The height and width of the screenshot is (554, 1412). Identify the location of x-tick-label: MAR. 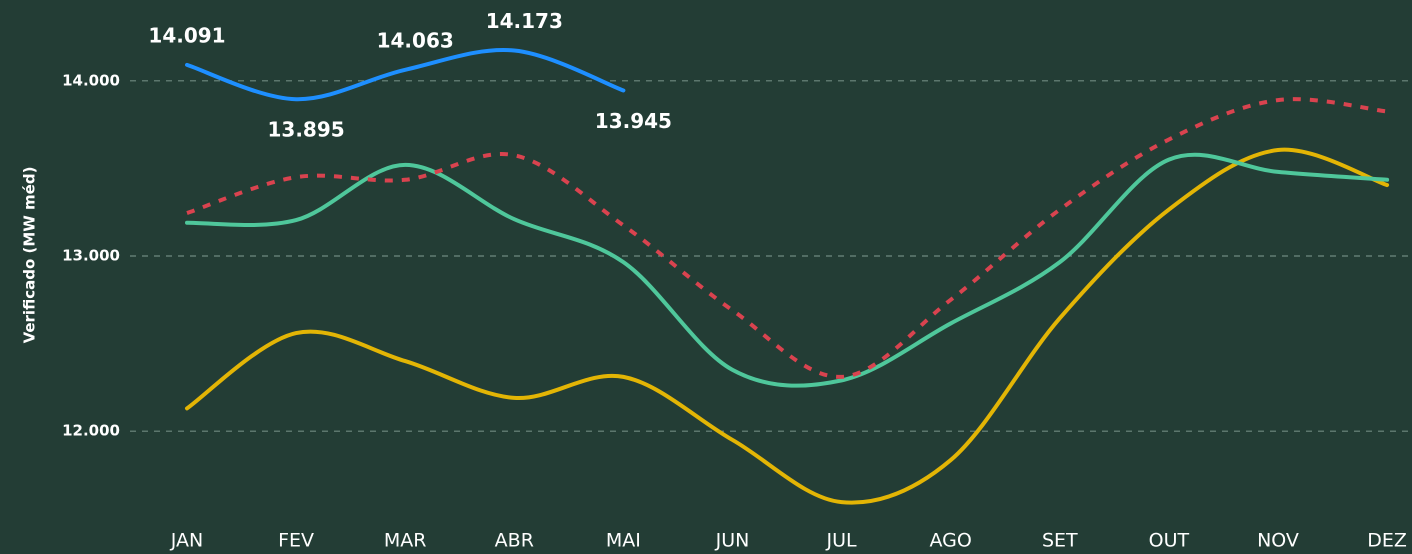
(405, 541).